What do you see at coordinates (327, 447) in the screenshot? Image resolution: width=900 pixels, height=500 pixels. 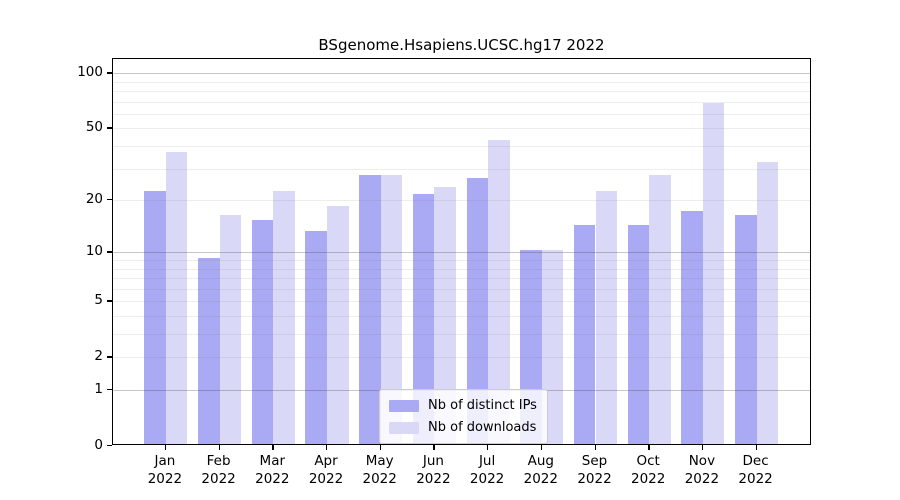 I see `x-tick-mark-apr` at bounding box center [327, 447].